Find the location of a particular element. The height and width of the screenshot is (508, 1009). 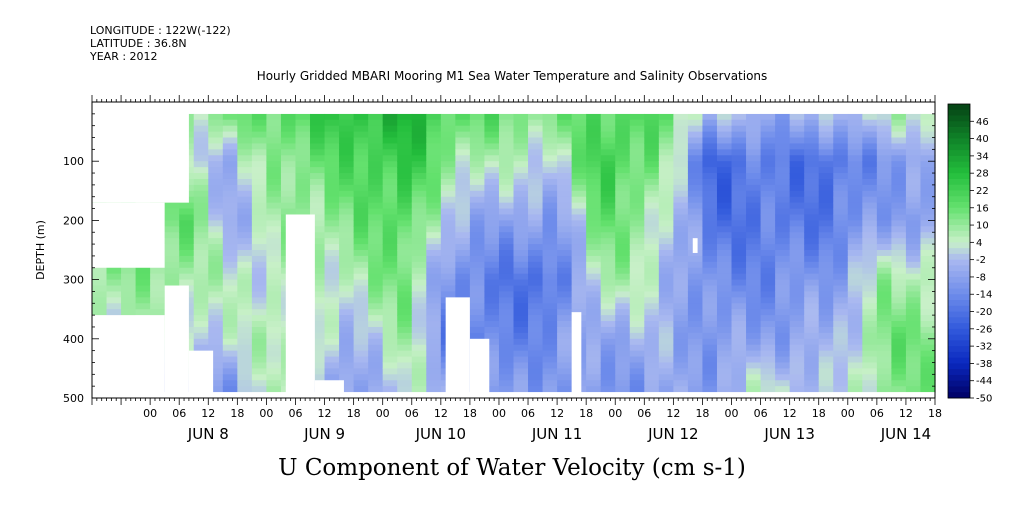

y-tick-label: 300 is located at coordinates (73, 280).